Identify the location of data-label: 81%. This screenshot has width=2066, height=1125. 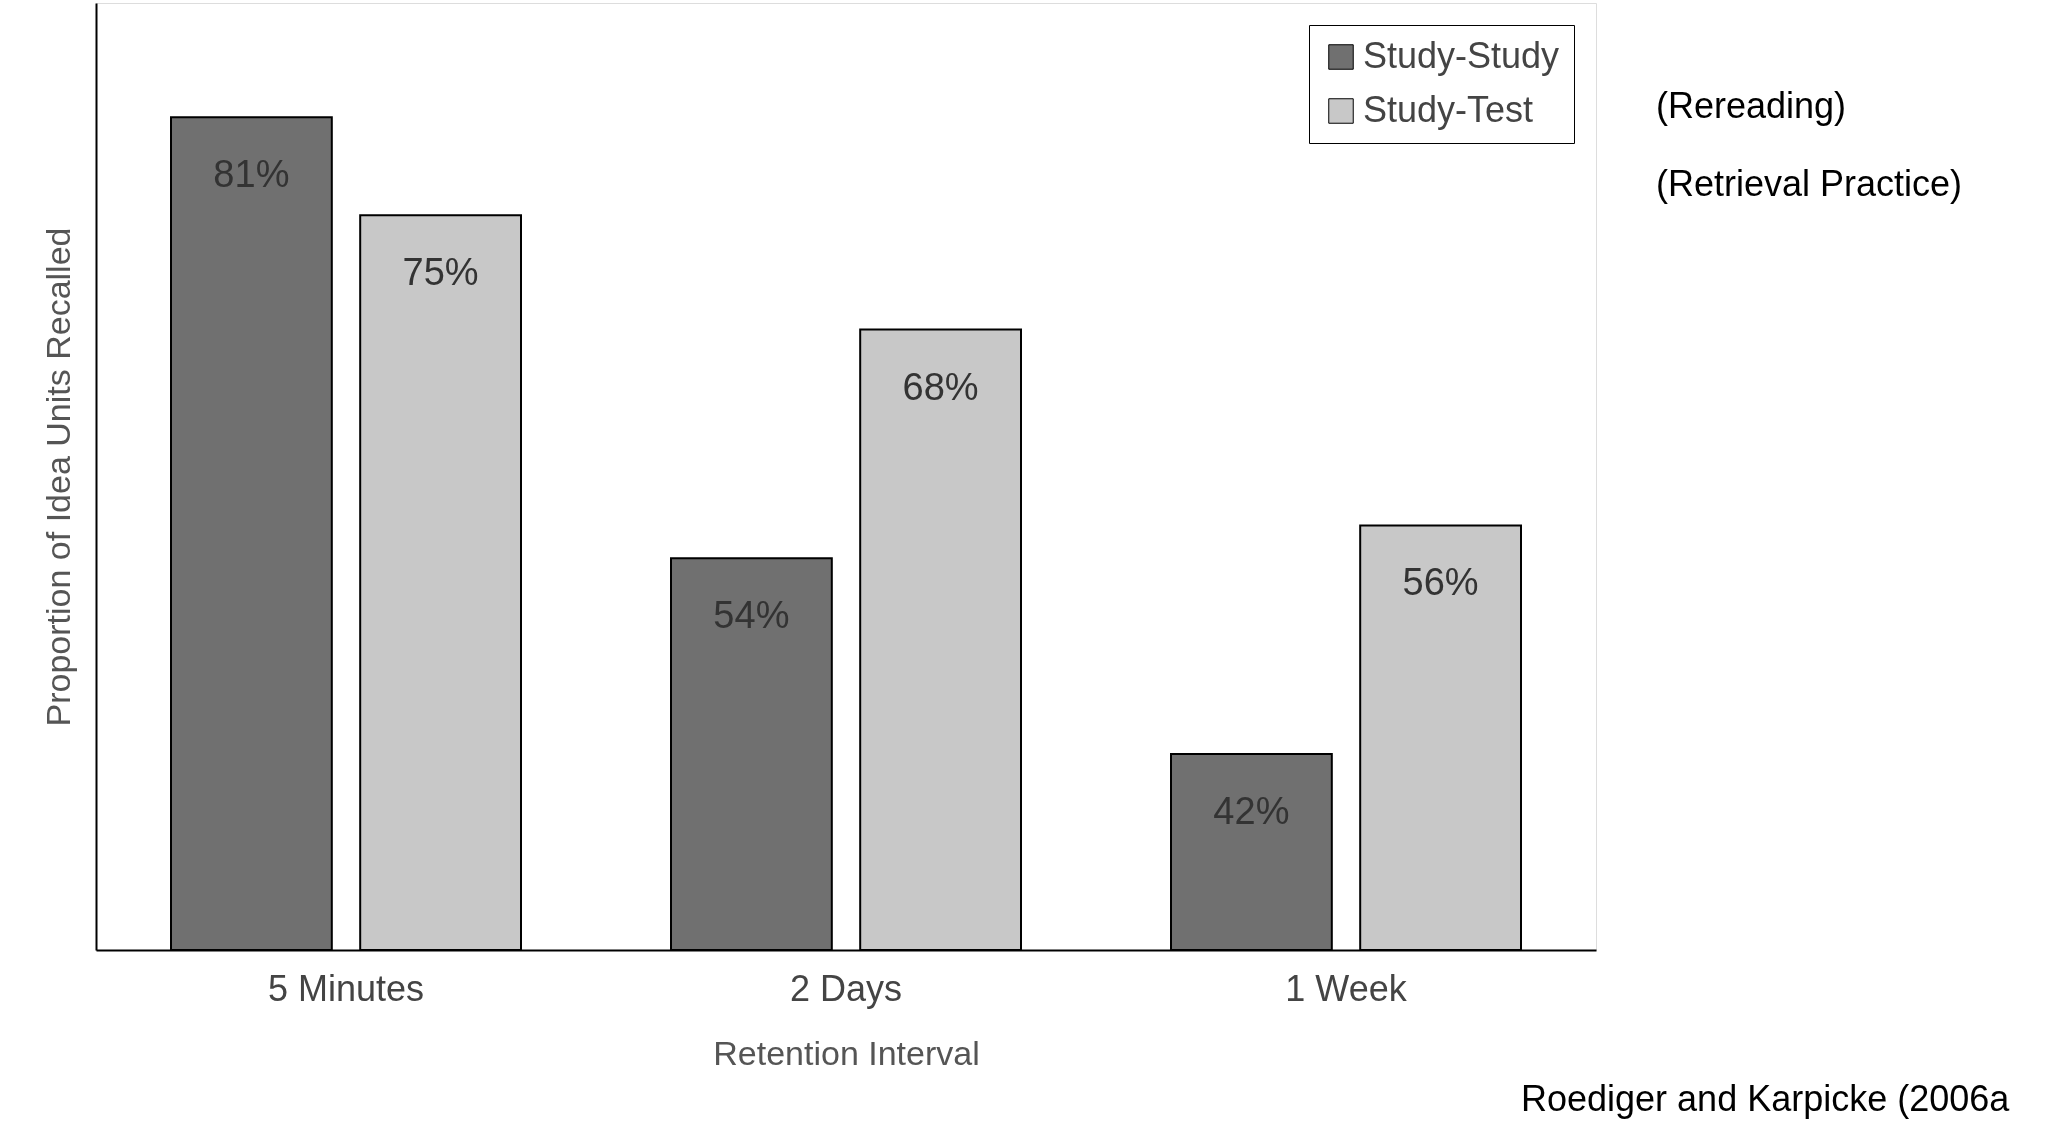
(251, 174).